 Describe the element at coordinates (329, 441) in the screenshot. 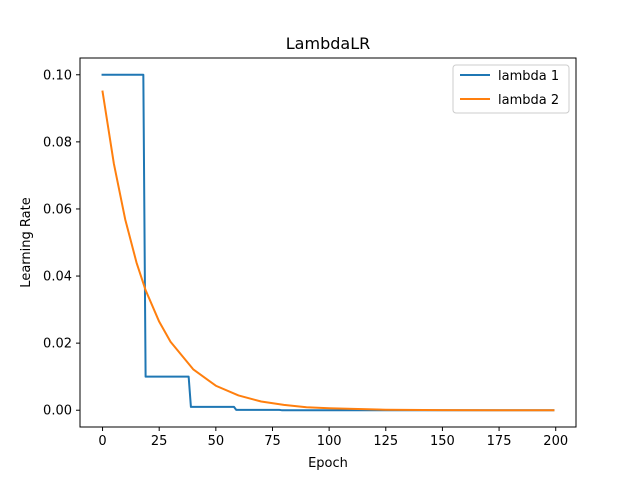

I see `x-tick-label: 100` at that location.